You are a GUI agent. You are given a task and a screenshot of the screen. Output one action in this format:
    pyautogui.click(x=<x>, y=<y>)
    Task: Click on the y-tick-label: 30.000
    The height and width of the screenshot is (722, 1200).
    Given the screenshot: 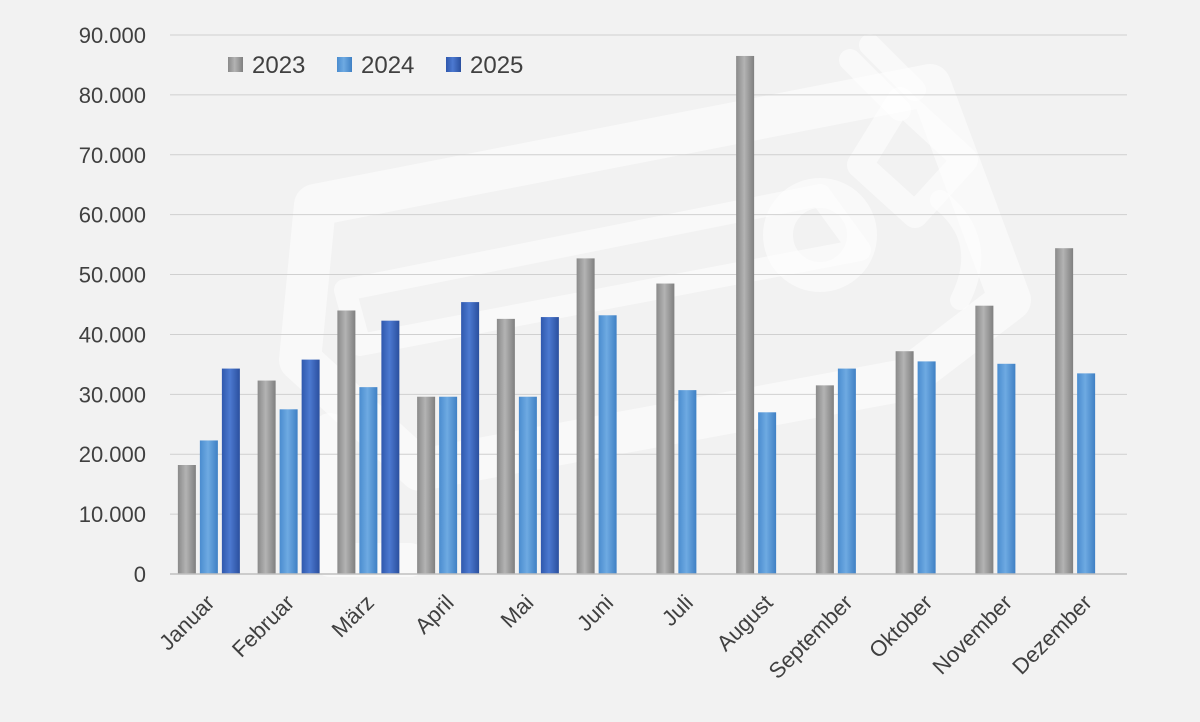 What is the action you would take?
    pyautogui.click(x=112, y=394)
    